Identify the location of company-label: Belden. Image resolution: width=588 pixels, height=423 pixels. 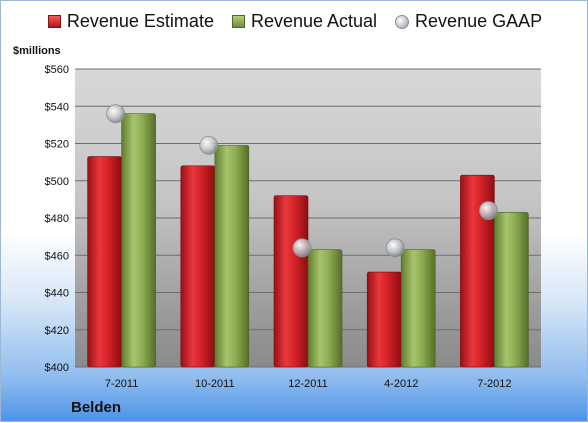
(96, 407).